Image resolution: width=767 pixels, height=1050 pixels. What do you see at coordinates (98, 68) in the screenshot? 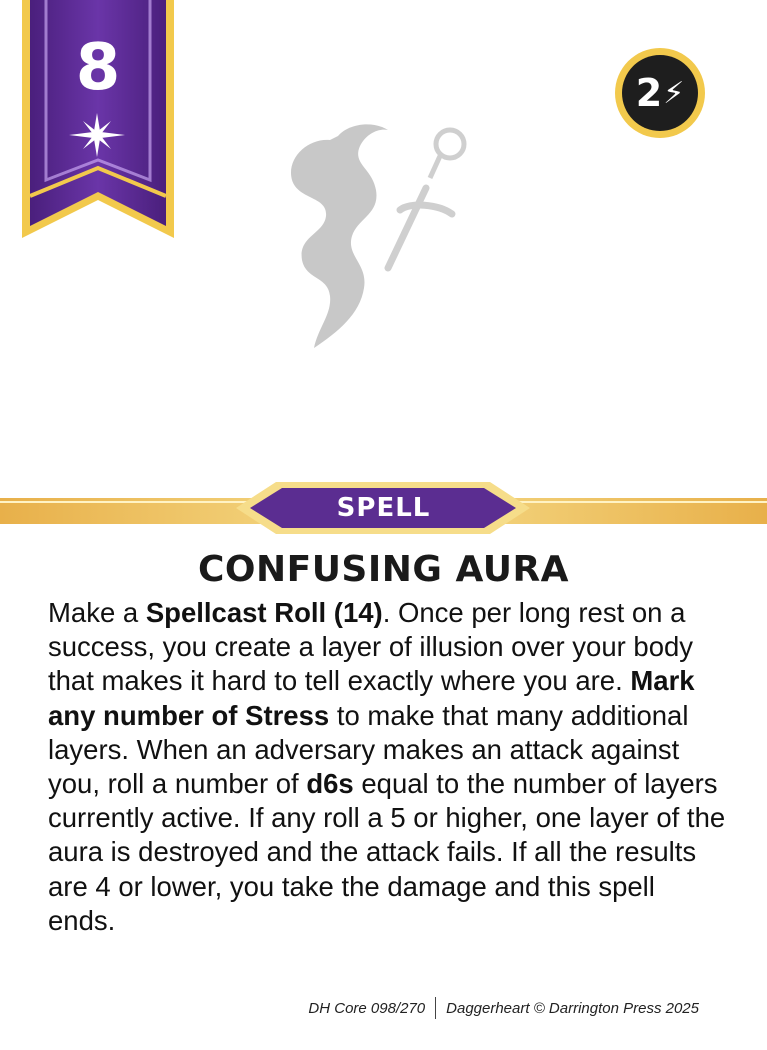
I see `level-number: 8` at bounding box center [98, 68].